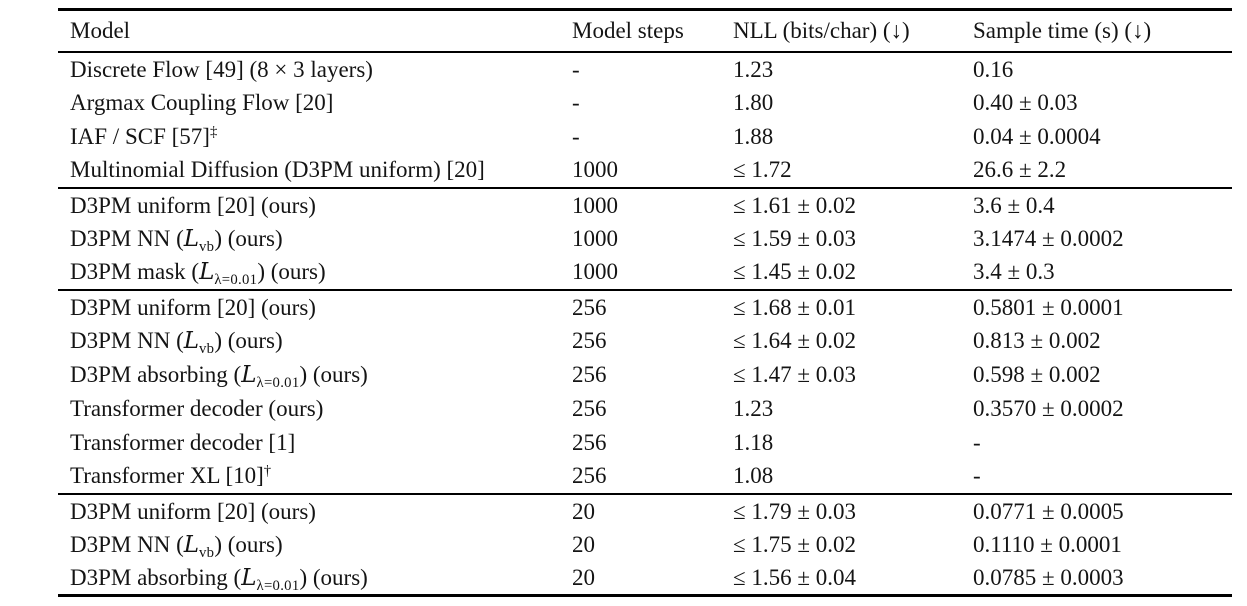 The image size is (1247, 606). I want to click on time-cell: 0.5801 ± 0.0001, so click(1048, 307).